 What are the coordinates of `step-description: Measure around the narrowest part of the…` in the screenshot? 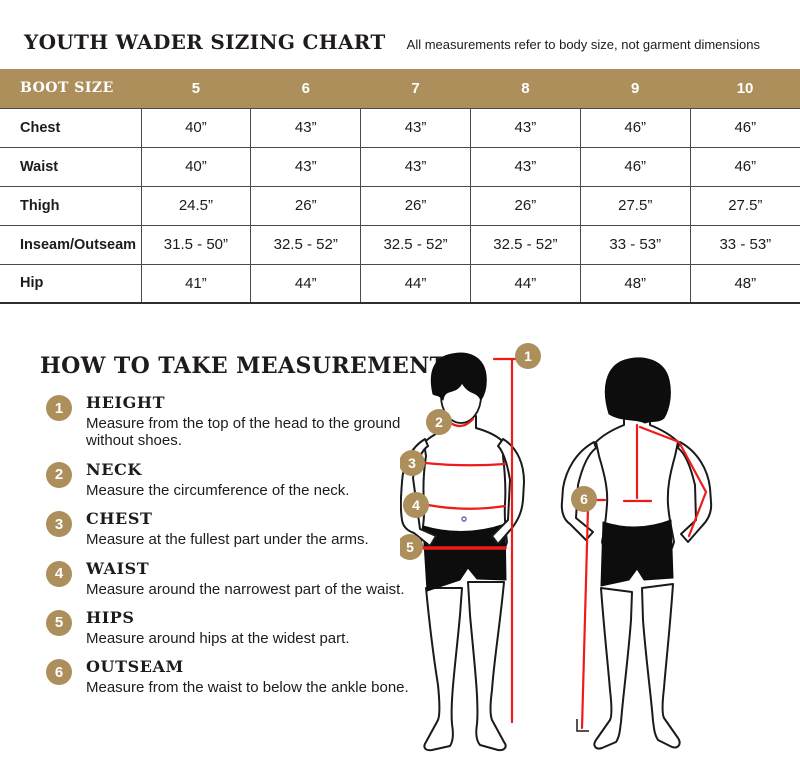 It's located at (245, 589).